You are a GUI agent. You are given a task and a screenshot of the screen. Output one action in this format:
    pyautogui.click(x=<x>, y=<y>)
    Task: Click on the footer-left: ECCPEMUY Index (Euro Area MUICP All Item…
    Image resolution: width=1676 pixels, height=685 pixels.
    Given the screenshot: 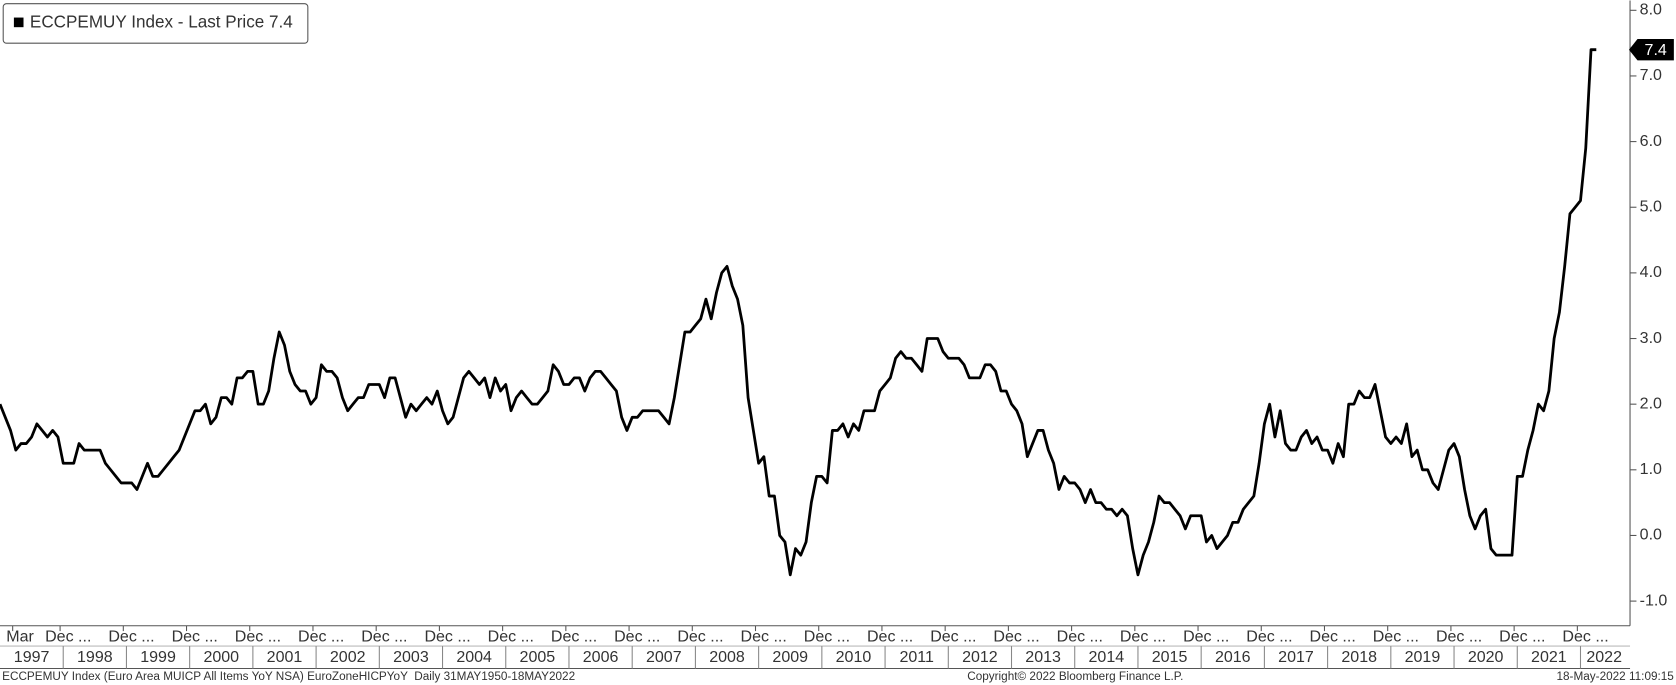 What is the action you would take?
    pyautogui.click(x=288, y=676)
    